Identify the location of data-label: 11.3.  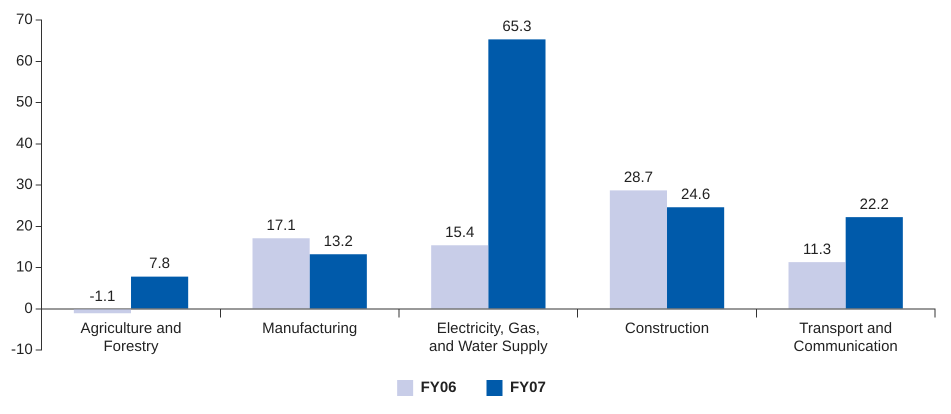
(817, 249).